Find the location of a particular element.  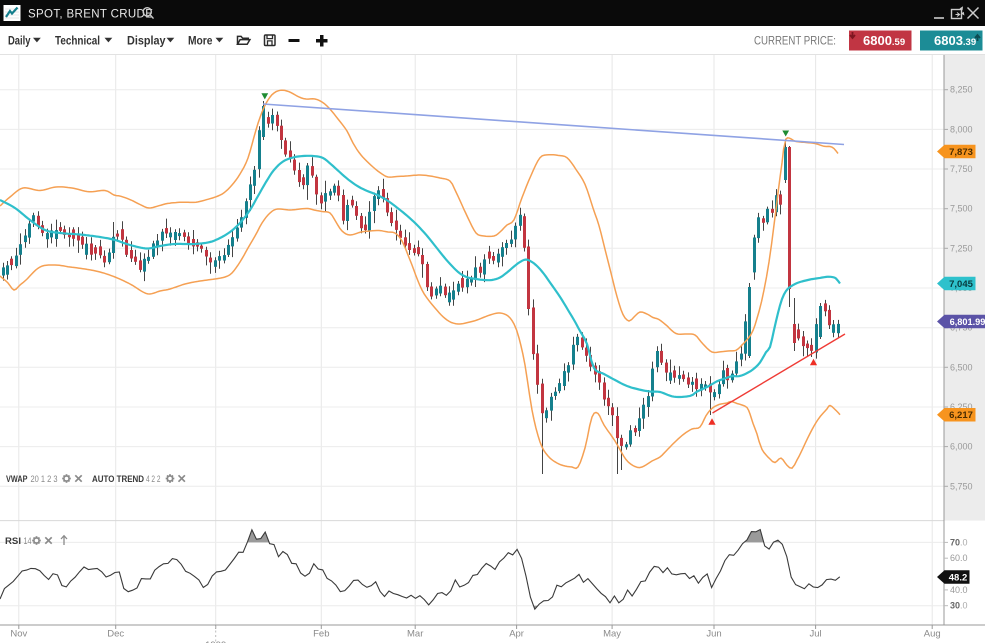

svg-text: More is located at coordinates (200, 41).